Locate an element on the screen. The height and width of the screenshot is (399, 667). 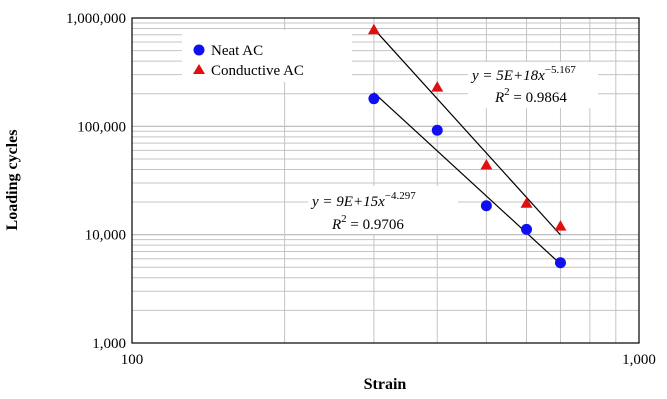
equation-box-bg-neat-ac is located at coordinates (383, 210).